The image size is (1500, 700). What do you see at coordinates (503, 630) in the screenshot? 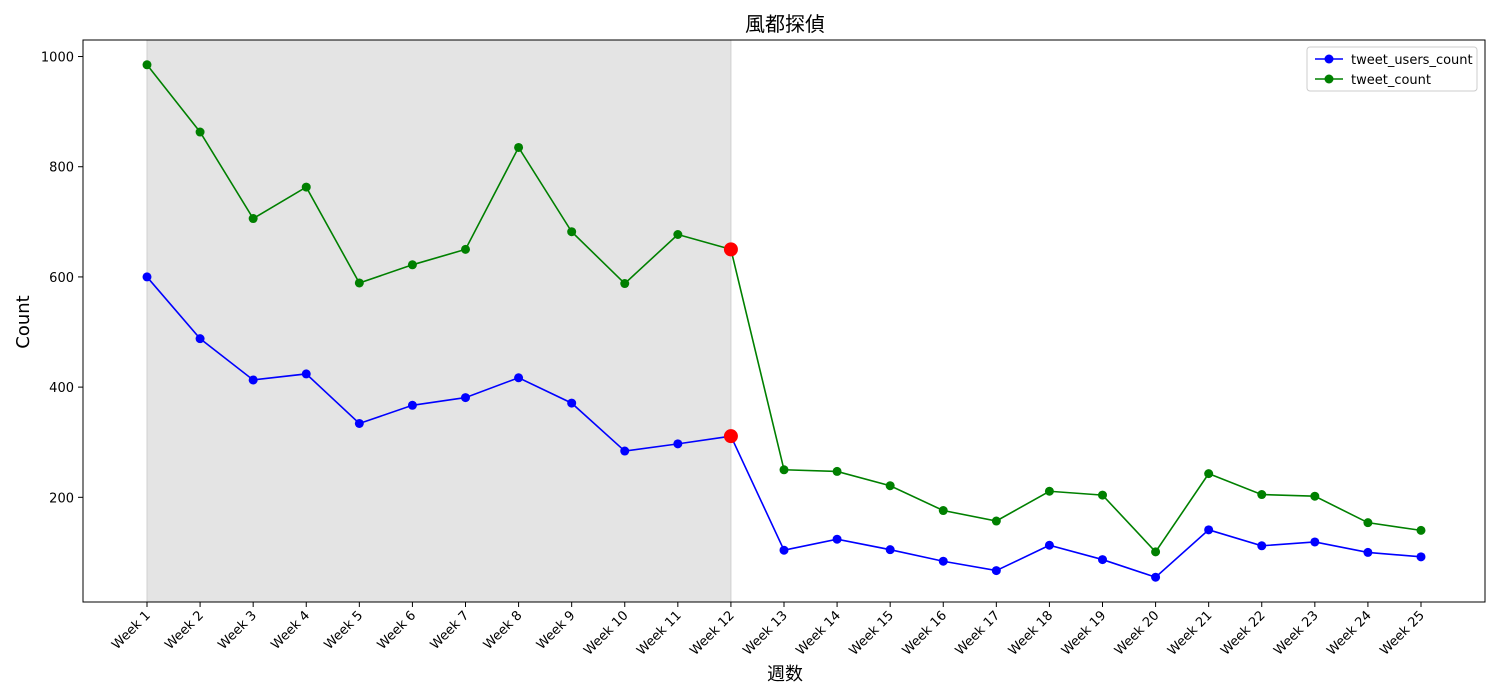
I see `x-tick-label: Week 8` at bounding box center [503, 630].